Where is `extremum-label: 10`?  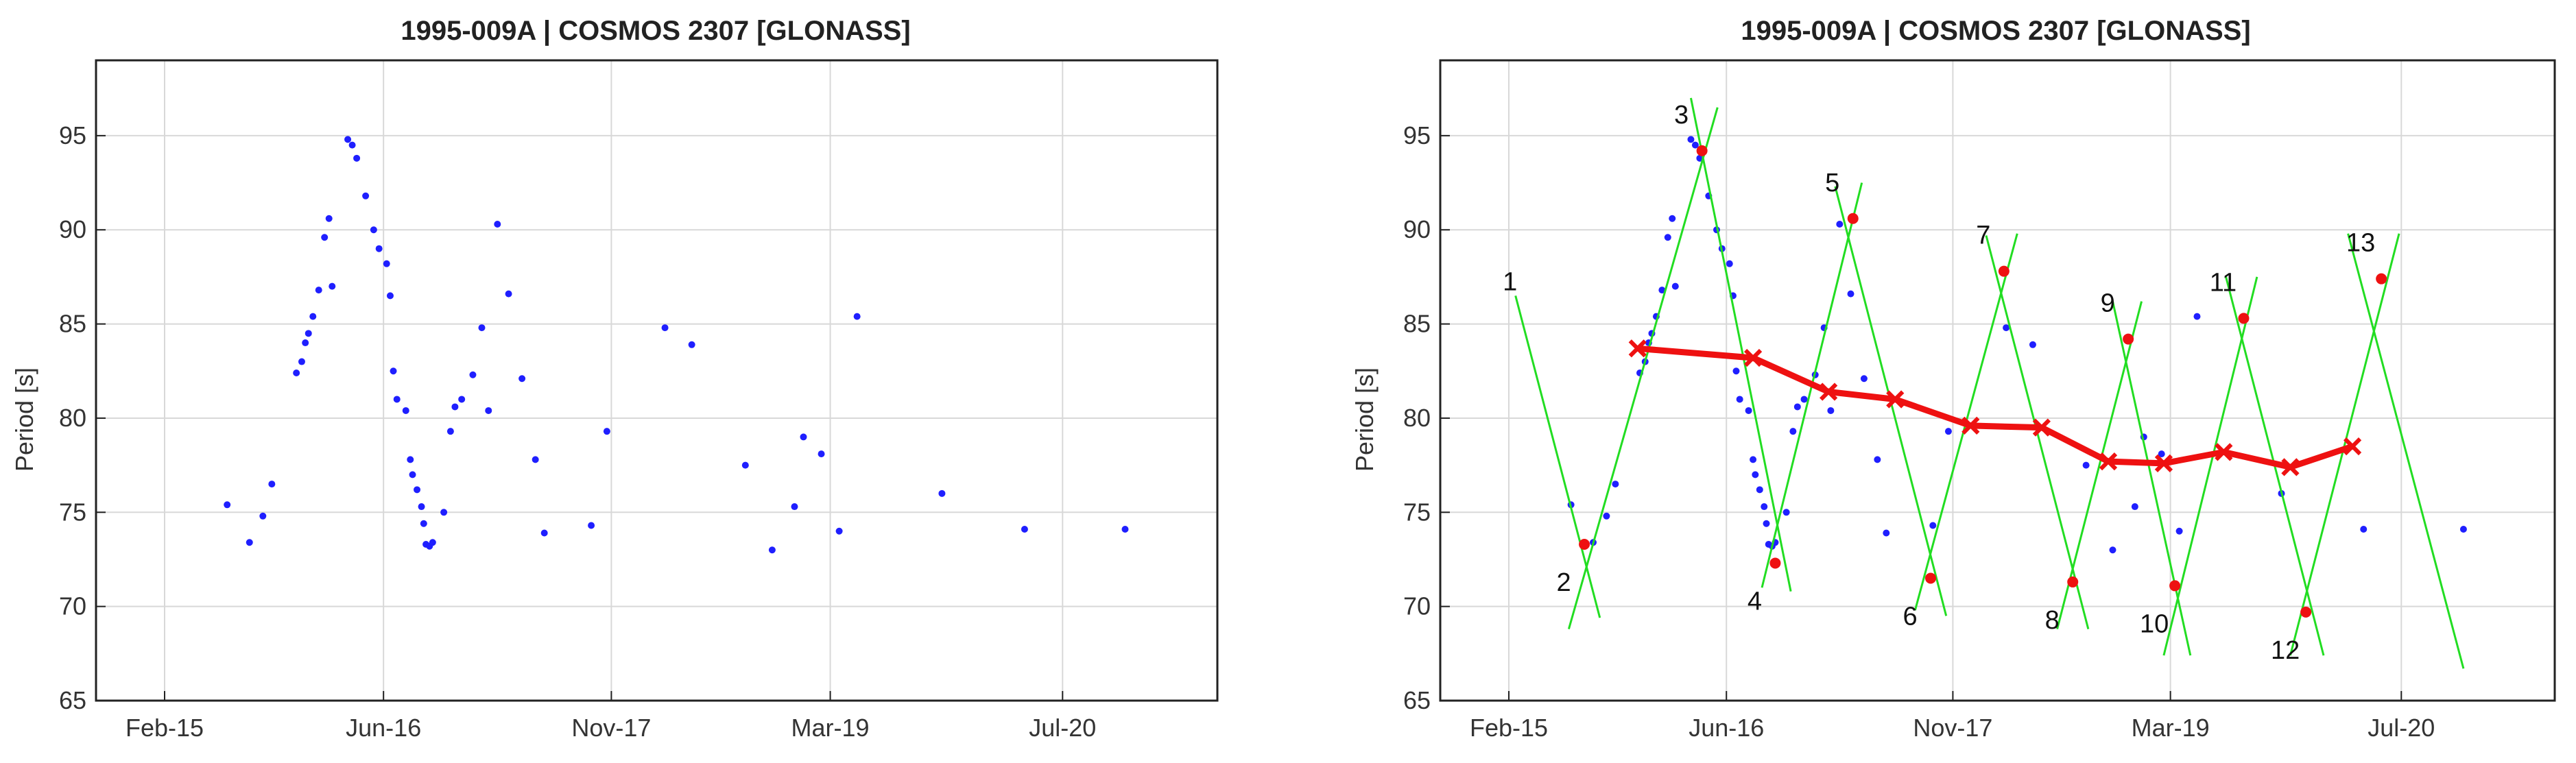 extremum-label: 10 is located at coordinates (2154, 623).